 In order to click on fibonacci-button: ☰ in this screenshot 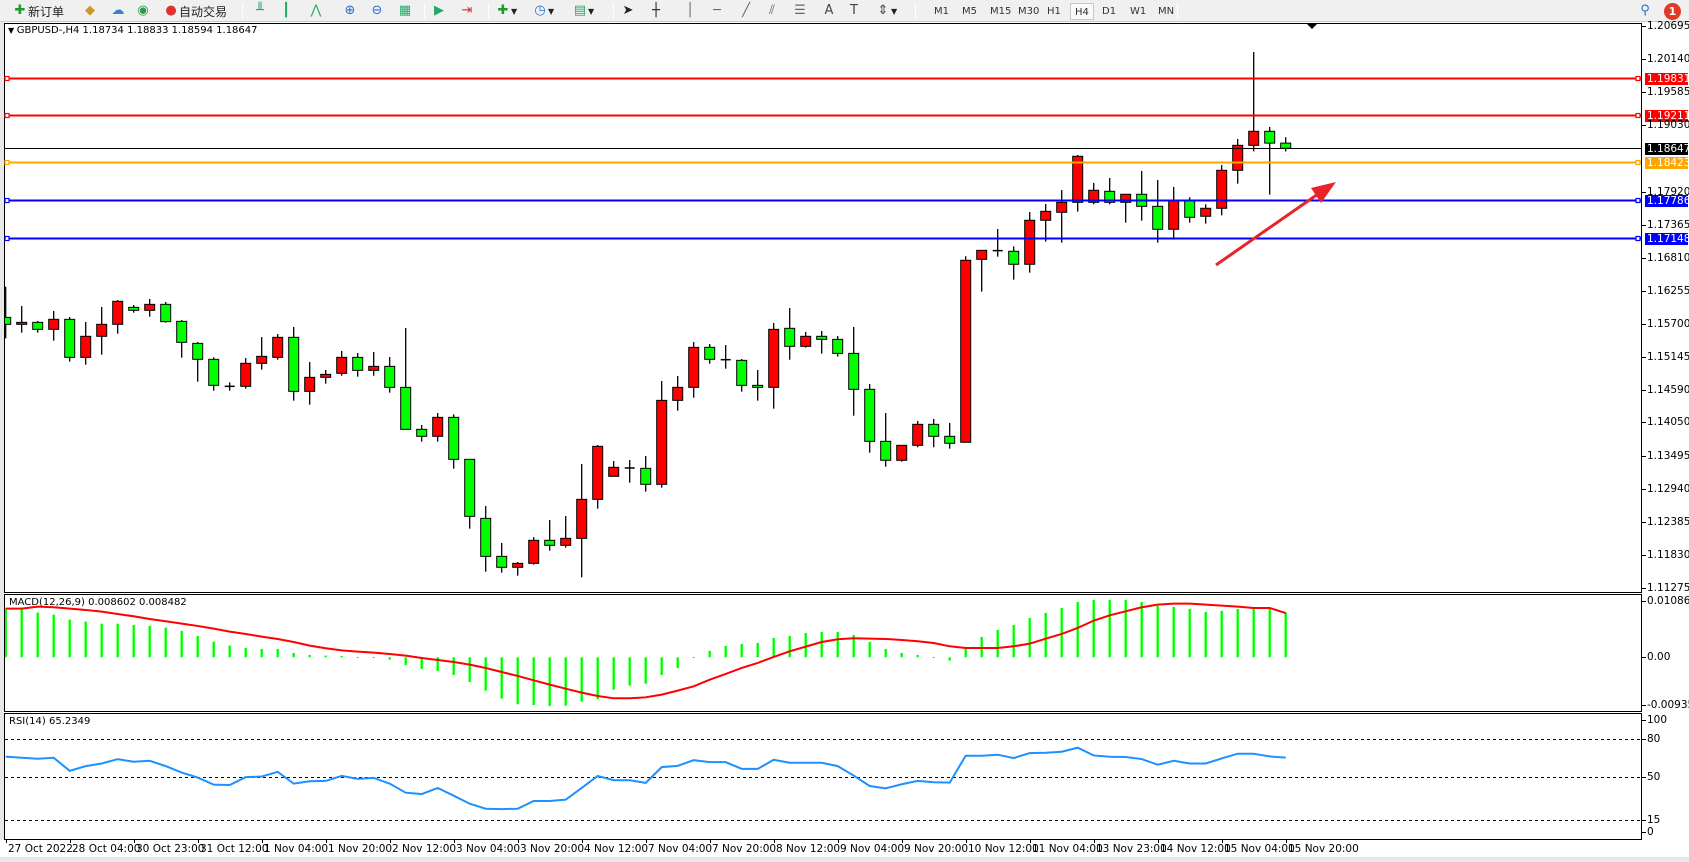, I will do `click(800, 11)`.